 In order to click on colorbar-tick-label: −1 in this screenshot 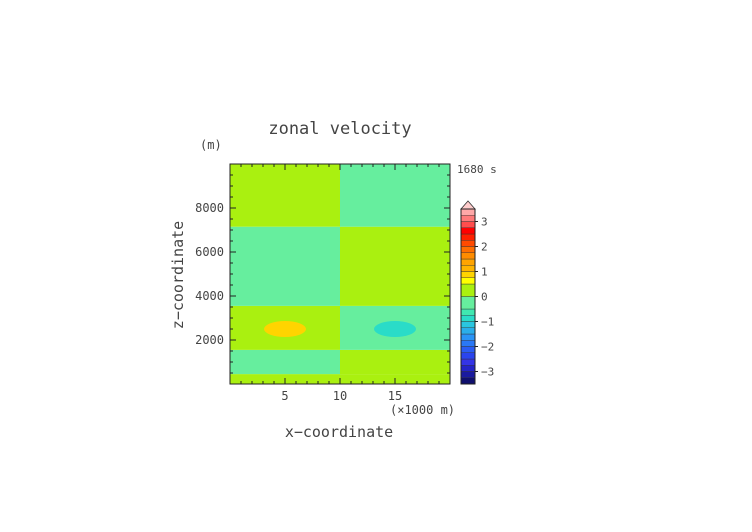, I will do `click(487, 322)`.